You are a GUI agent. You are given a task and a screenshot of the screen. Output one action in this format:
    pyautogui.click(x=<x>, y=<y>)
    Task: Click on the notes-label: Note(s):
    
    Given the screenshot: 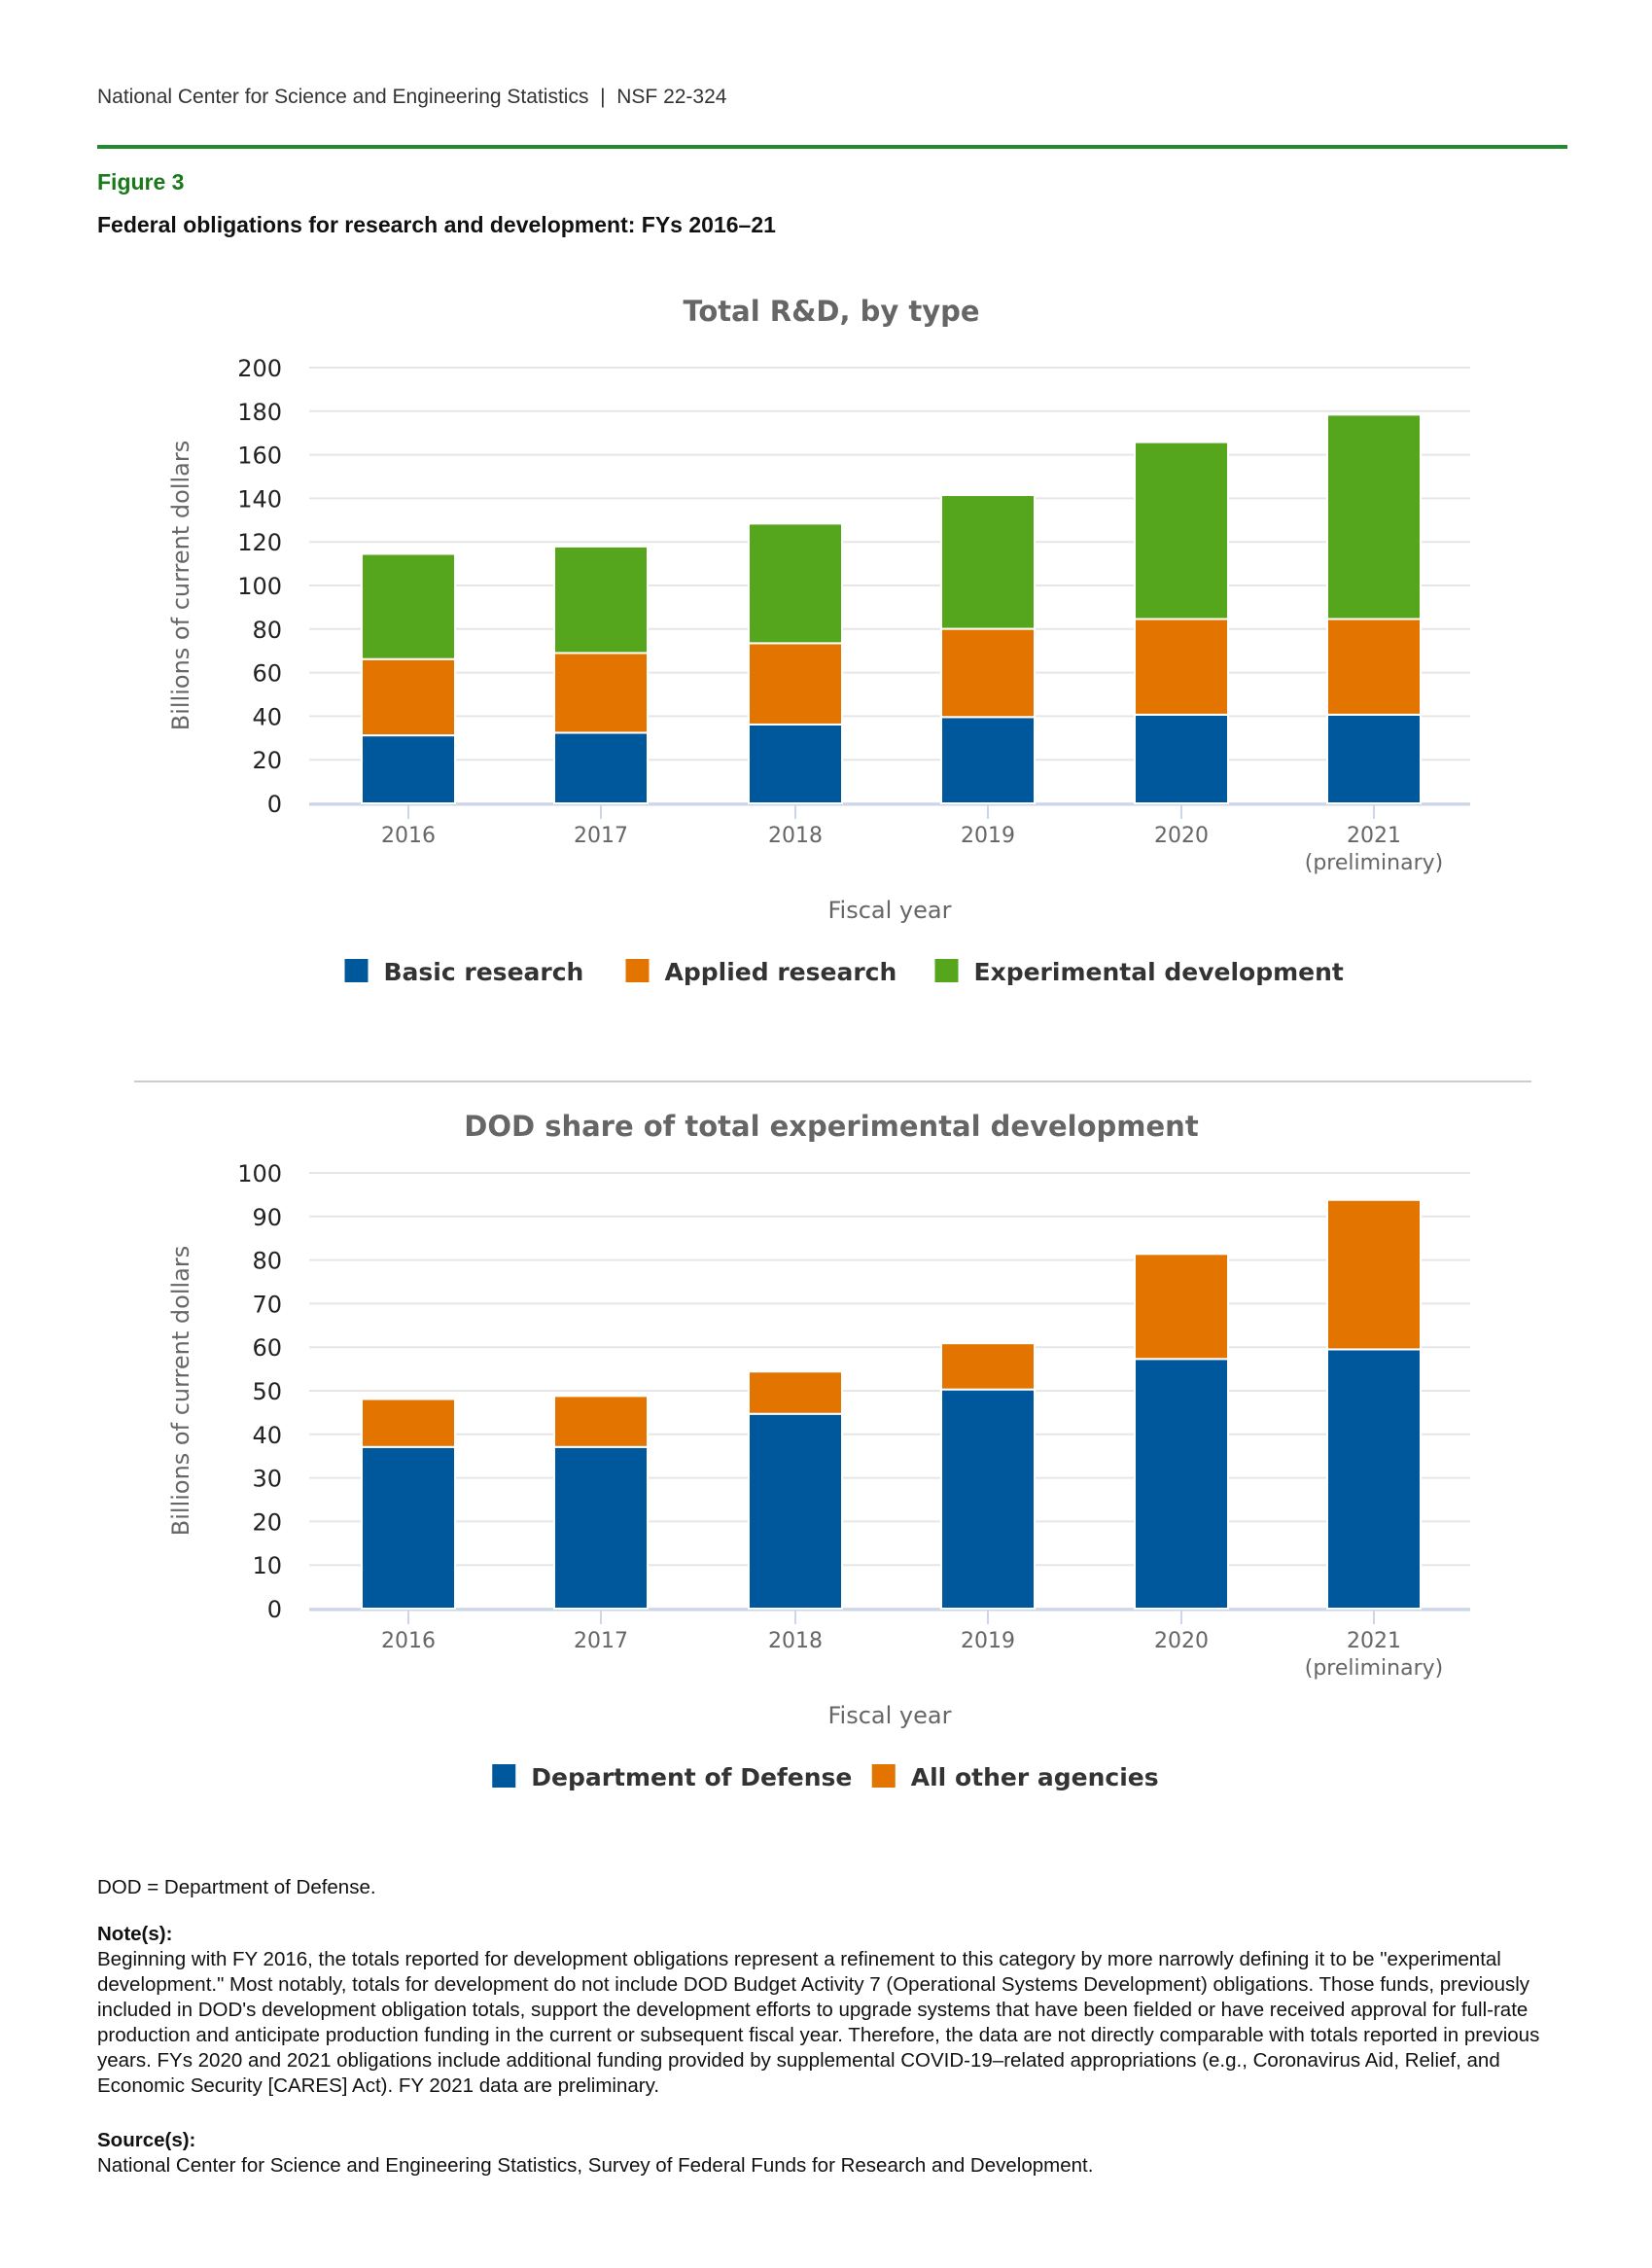 What is the action you would take?
    pyautogui.click(x=135, y=1934)
    